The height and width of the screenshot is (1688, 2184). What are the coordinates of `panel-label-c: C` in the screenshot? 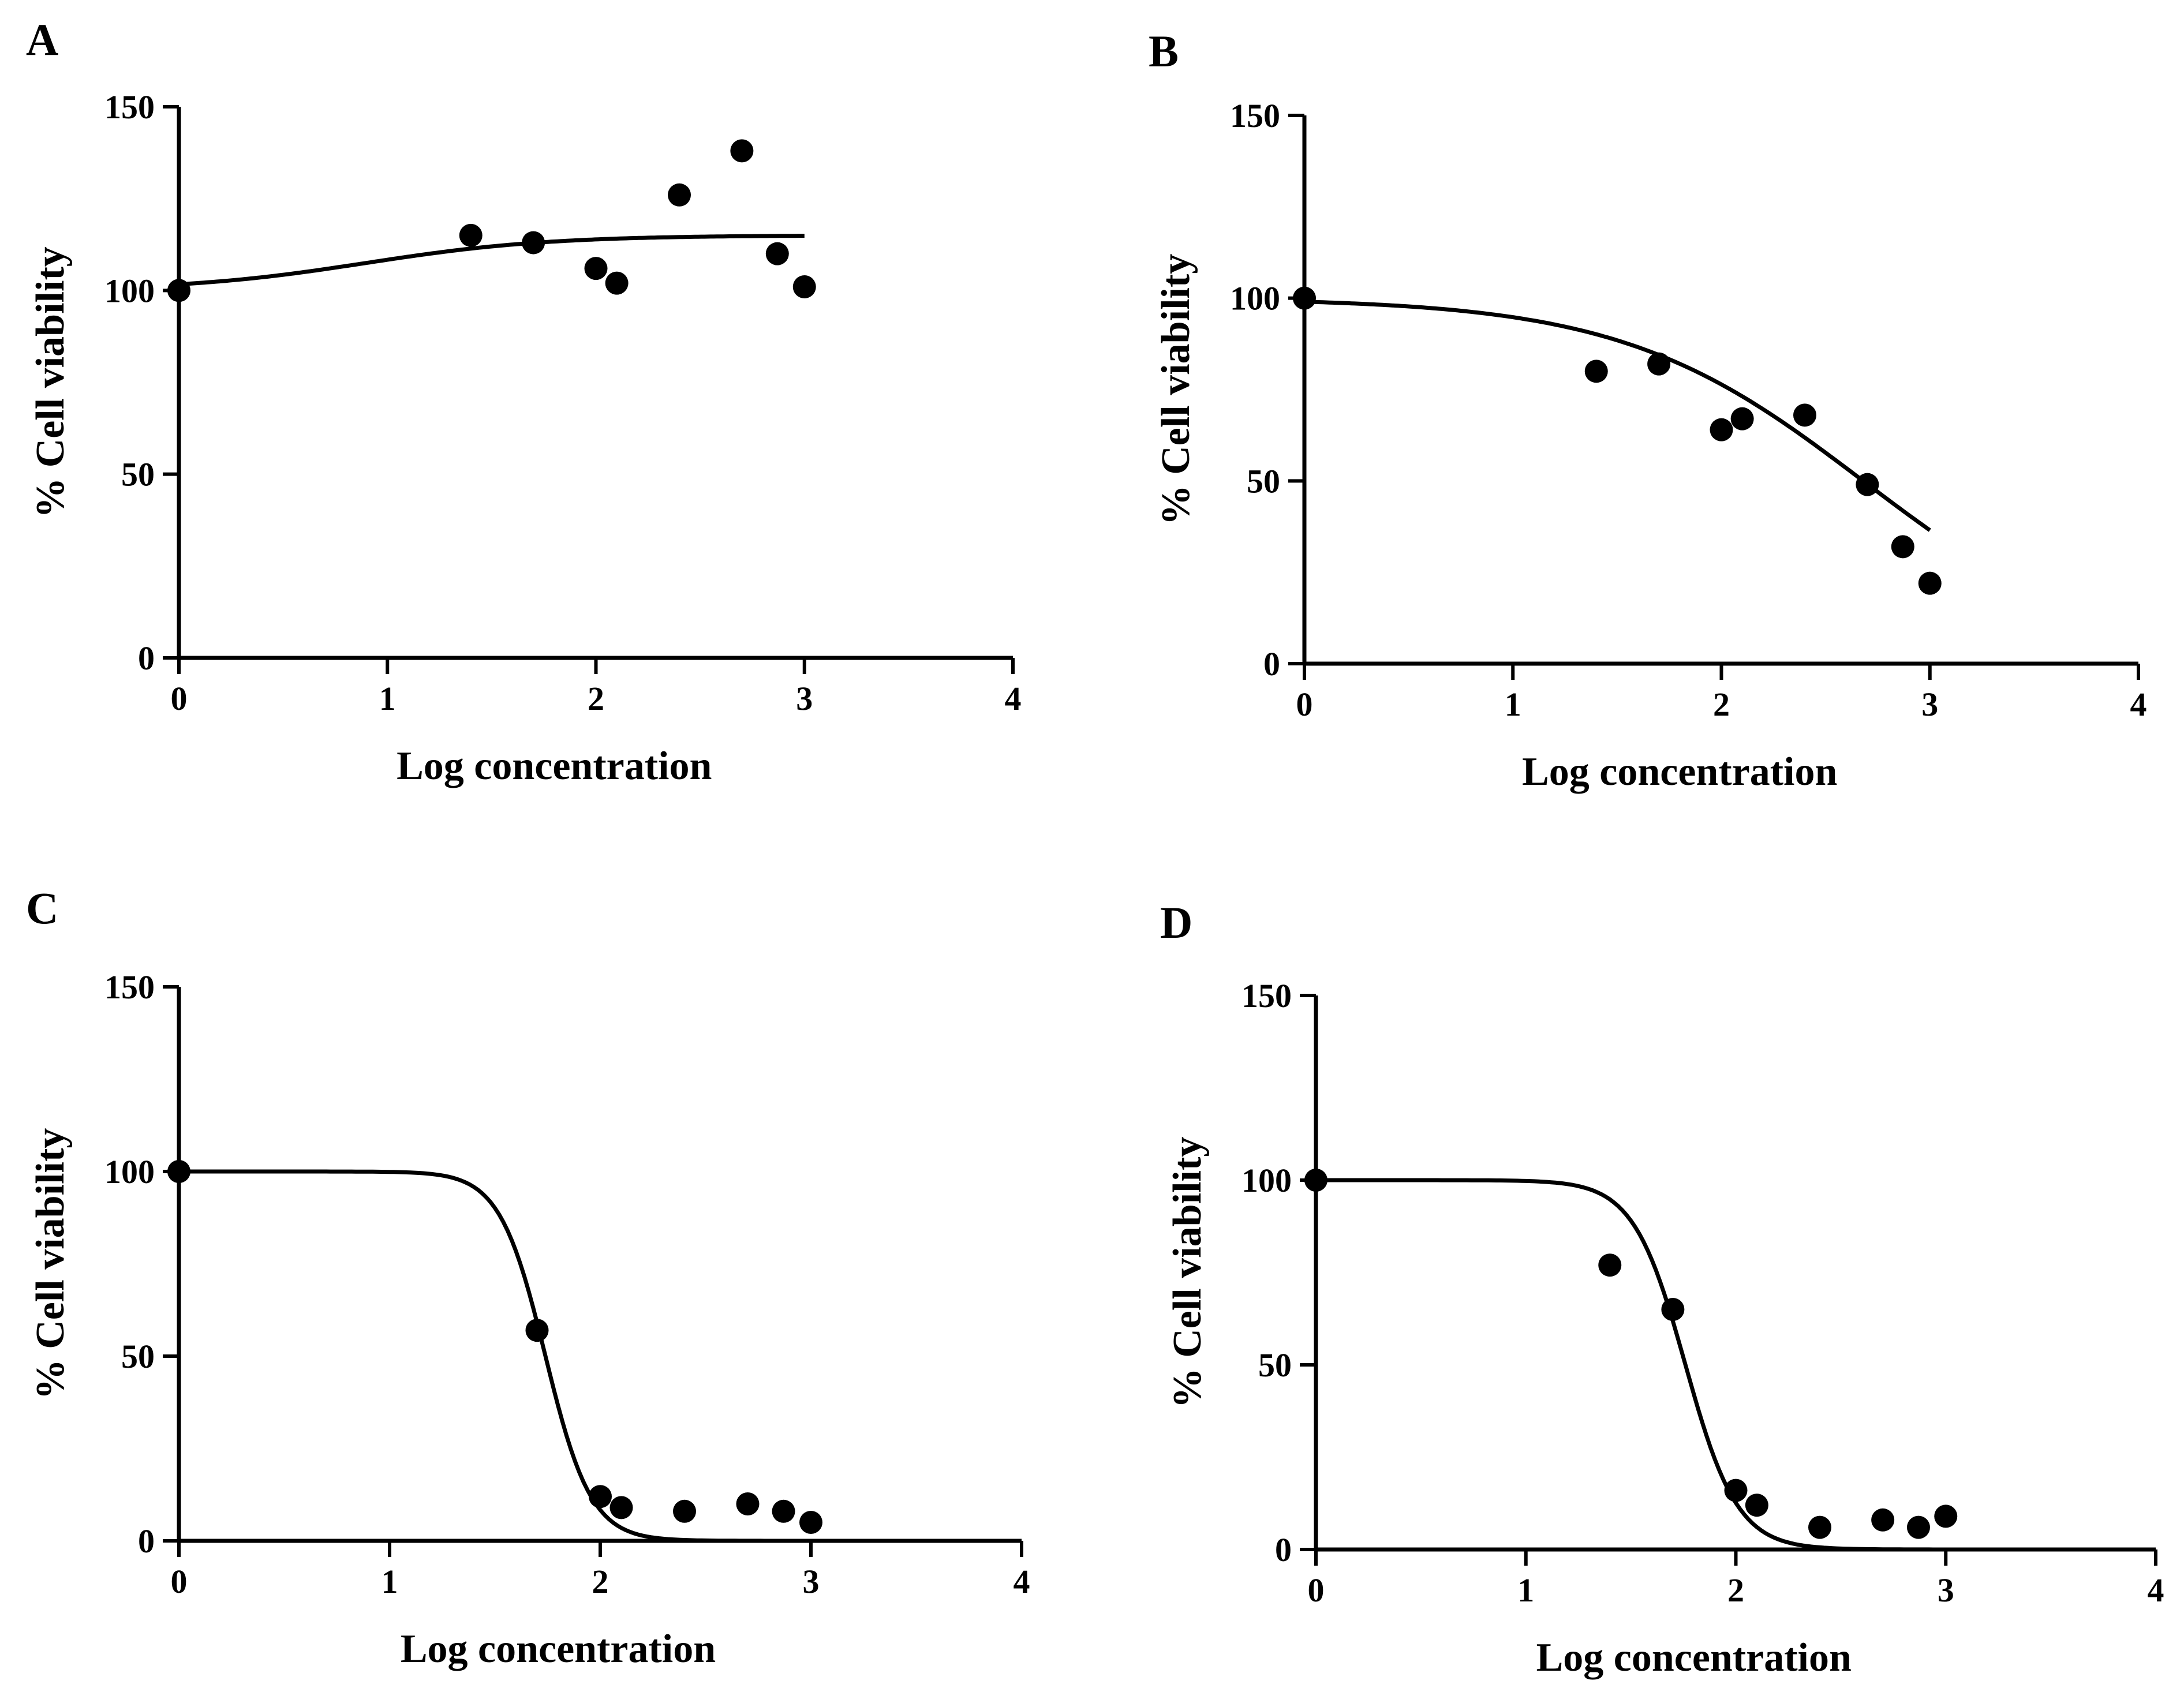 It's located at (42, 908).